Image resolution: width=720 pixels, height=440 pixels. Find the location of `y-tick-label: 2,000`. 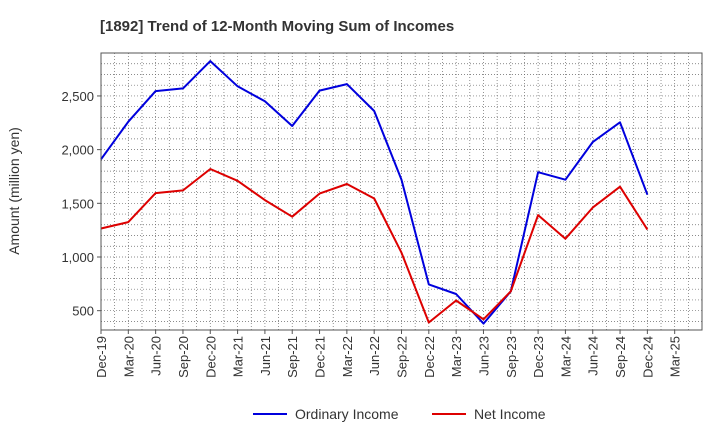

y-tick-label: 2,000 is located at coordinates (77, 150).